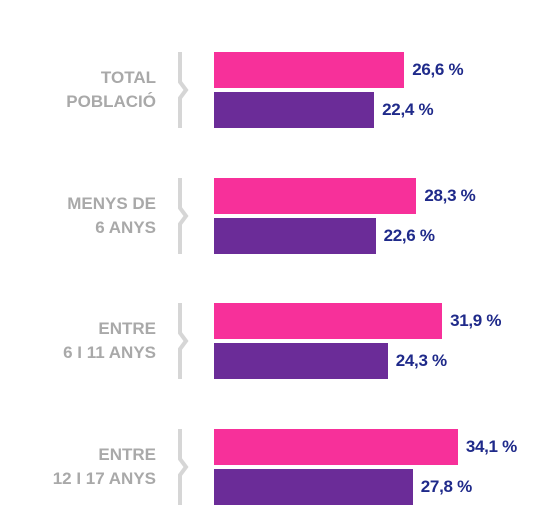 This screenshot has width=539, height=512. I want to click on value-label: 26,6 %, so click(438, 69).